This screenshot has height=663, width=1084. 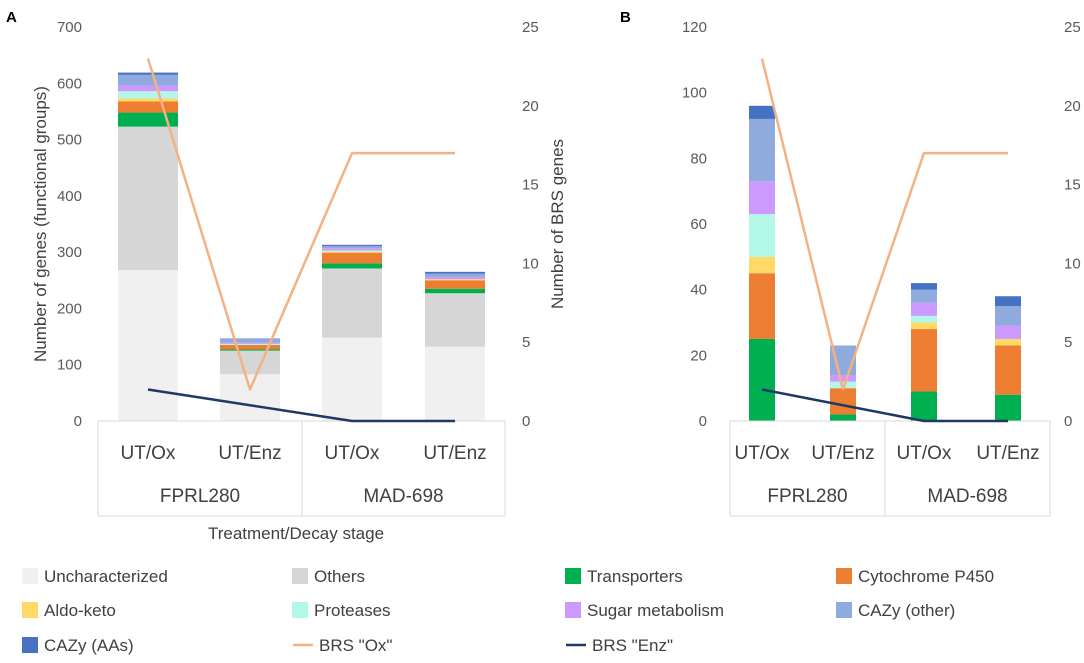 What do you see at coordinates (926, 576) in the screenshot?
I see `legend-label-cytochrome-p450: Cytochrome P450` at bounding box center [926, 576].